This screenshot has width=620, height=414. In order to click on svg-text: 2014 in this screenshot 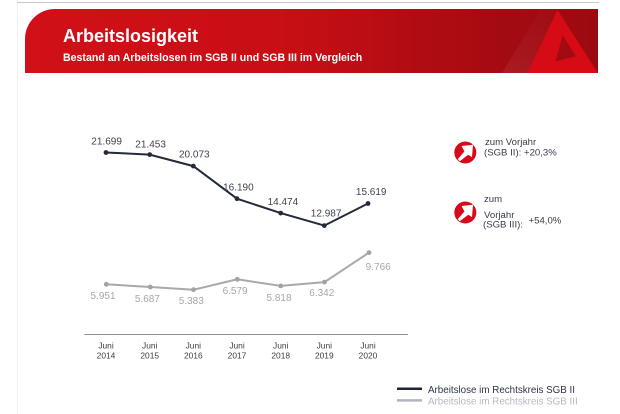, I will do `click(106, 356)`.